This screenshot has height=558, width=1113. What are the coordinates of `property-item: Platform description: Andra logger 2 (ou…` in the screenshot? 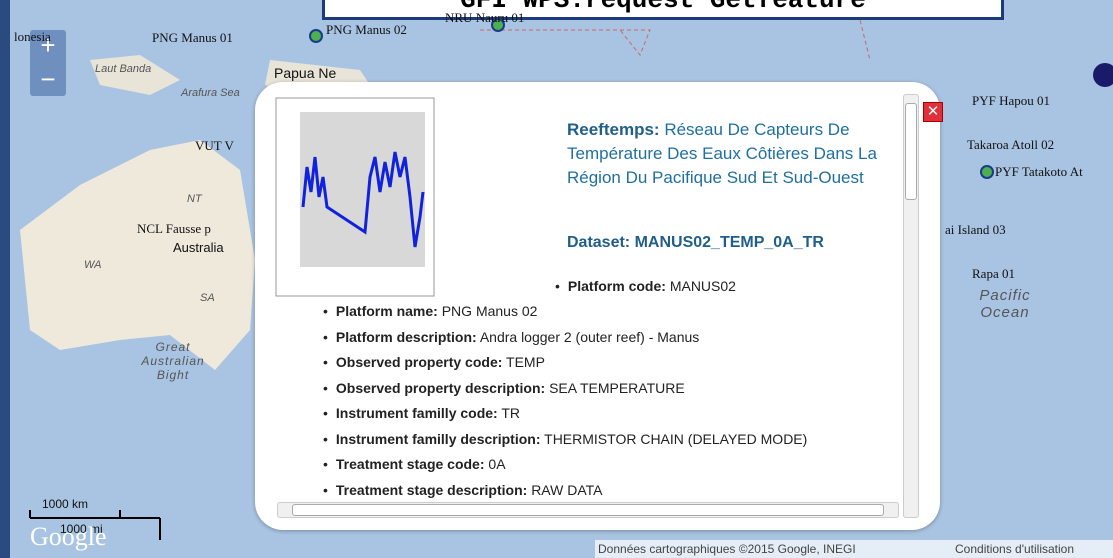 It's located at (511, 337).